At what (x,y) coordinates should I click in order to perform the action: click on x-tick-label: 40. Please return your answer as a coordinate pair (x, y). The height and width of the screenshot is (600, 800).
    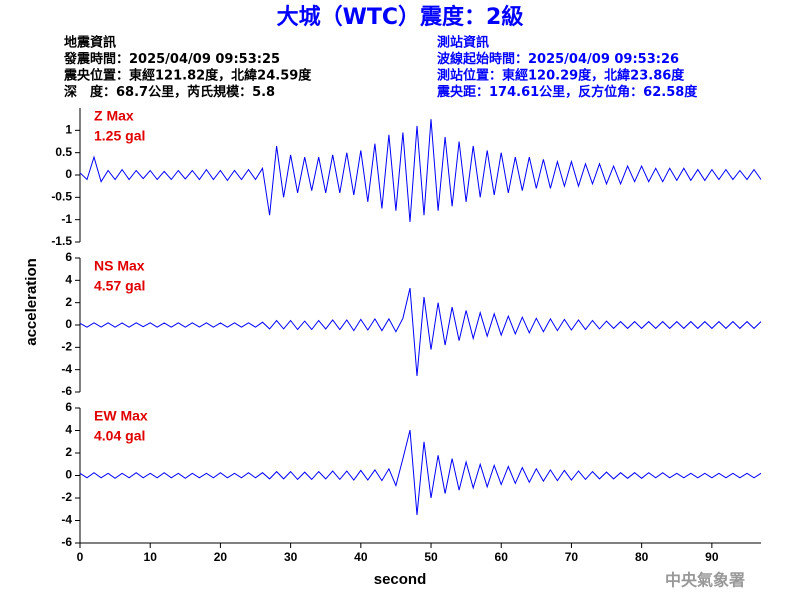
    Looking at the image, I should click on (361, 557).